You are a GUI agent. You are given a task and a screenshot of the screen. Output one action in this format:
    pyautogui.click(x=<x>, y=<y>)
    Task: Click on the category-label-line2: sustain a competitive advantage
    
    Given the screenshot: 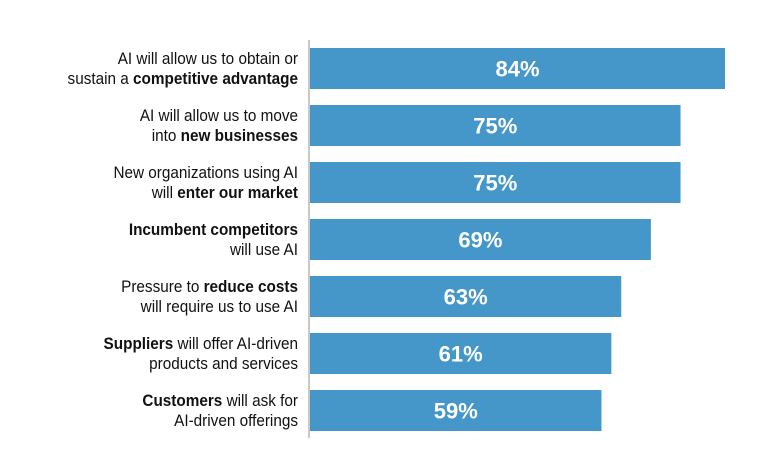 What is the action you would take?
    pyautogui.click(x=163, y=79)
    